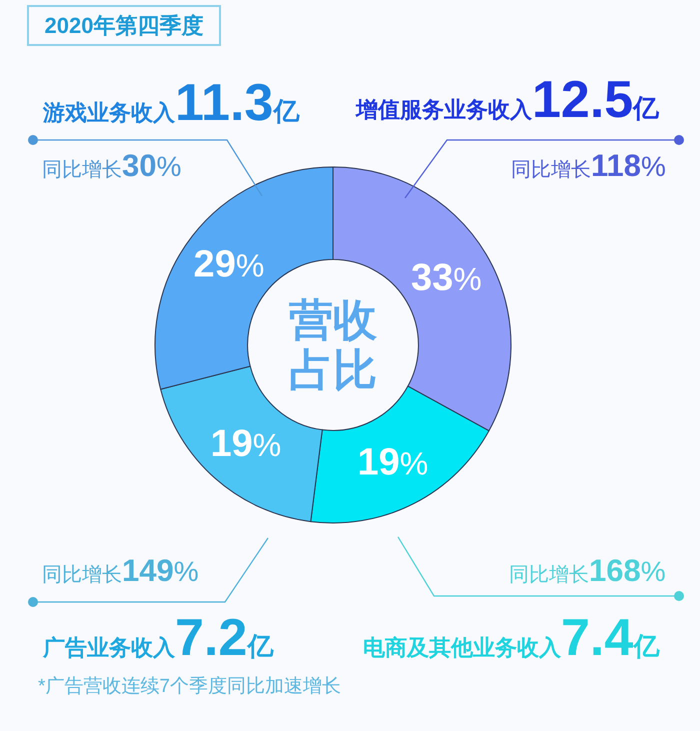 This screenshot has width=700, height=731. What do you see at coordinates (124, 25) in the screenshot?
I see `chart-title: 2020年第四季度` at bounding box center [124, 25].